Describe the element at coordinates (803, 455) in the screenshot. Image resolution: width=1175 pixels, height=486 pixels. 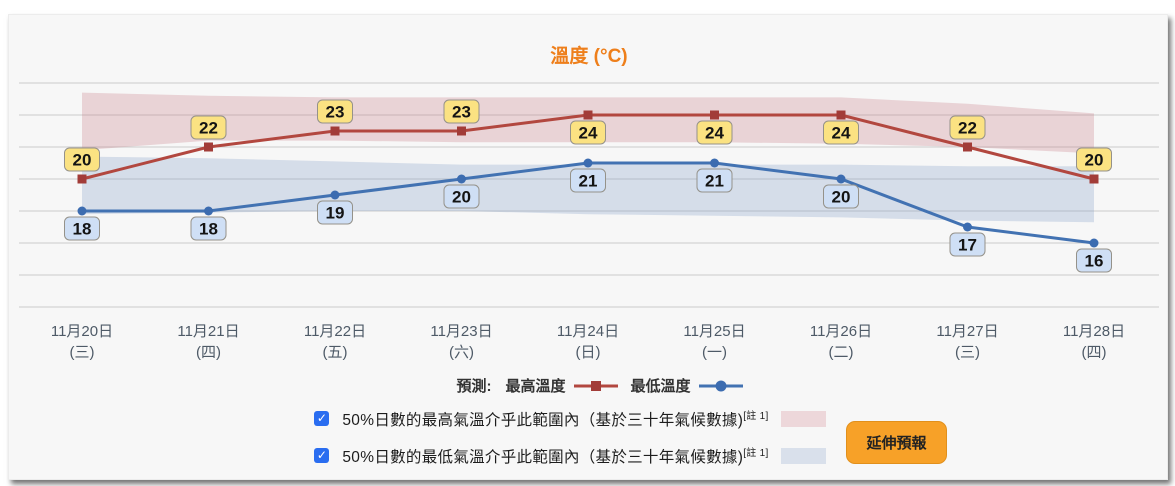
I see `min-band-swatch` at that location.